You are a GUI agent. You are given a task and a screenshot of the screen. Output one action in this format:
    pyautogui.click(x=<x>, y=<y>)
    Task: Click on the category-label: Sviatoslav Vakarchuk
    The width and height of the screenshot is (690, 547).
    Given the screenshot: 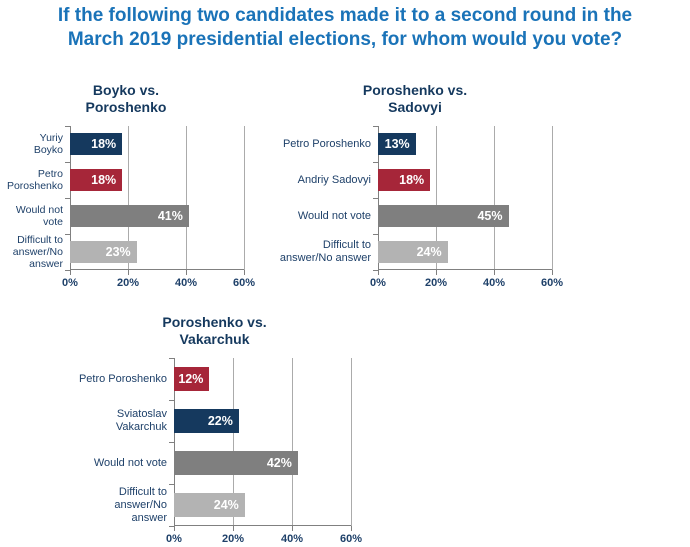 What is the action you would take?
    pyautogui.click(x=126, y=421)
    